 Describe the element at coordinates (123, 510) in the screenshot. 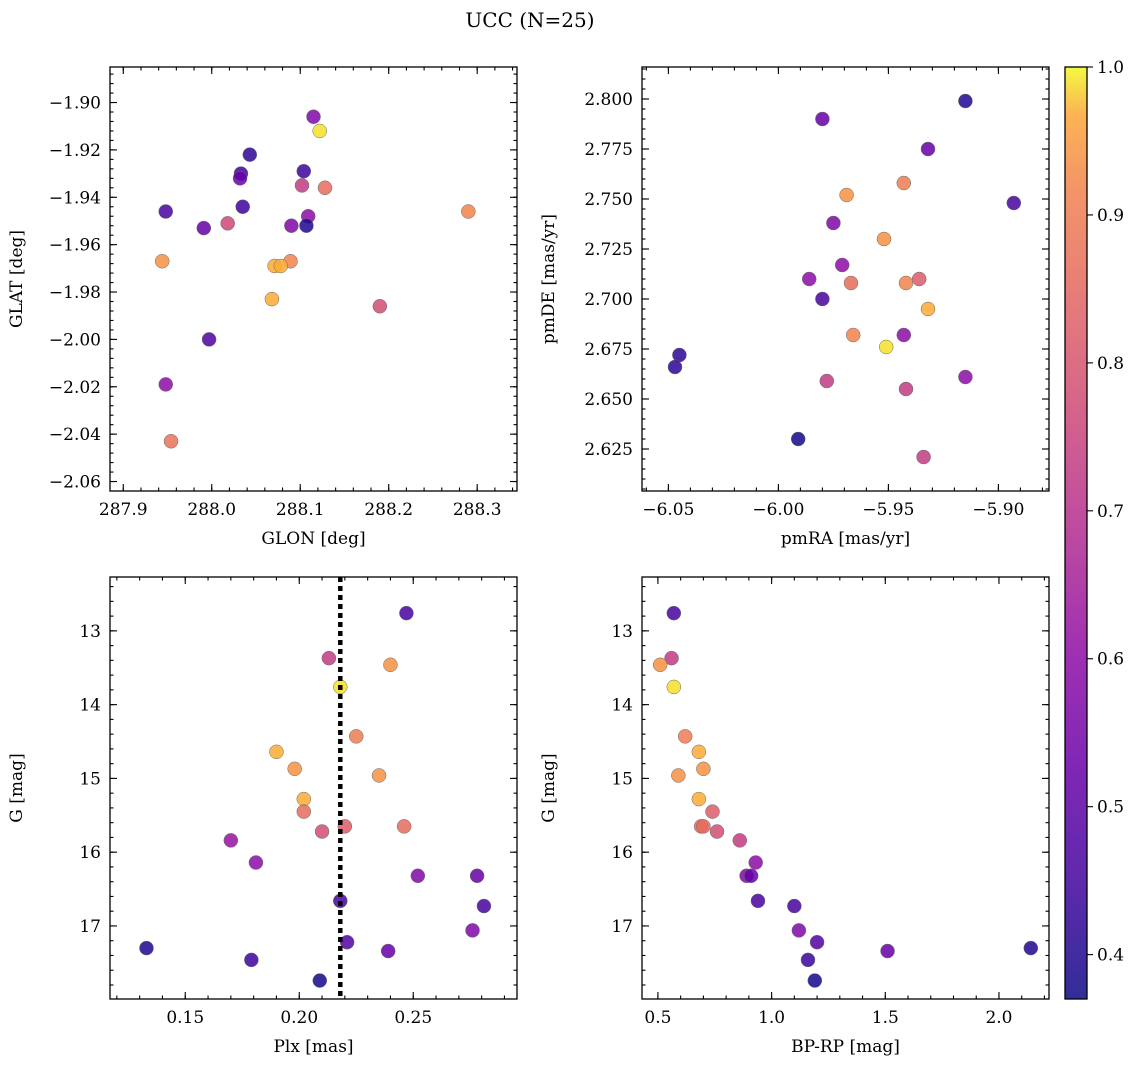

I see `x-tick-label: 287.9` at that location.